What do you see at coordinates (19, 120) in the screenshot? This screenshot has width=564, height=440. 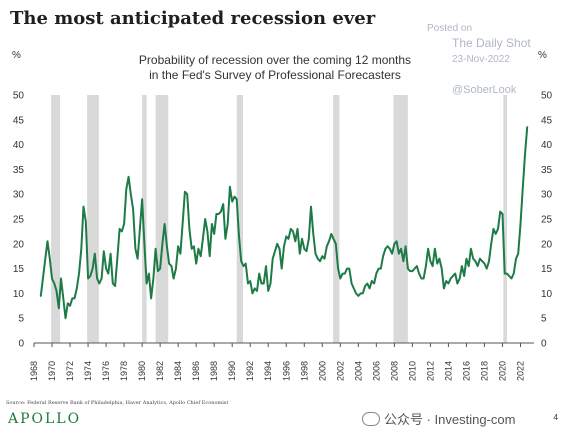 I see `y-tick-left-45: 45` at bounding box center [19, 120].